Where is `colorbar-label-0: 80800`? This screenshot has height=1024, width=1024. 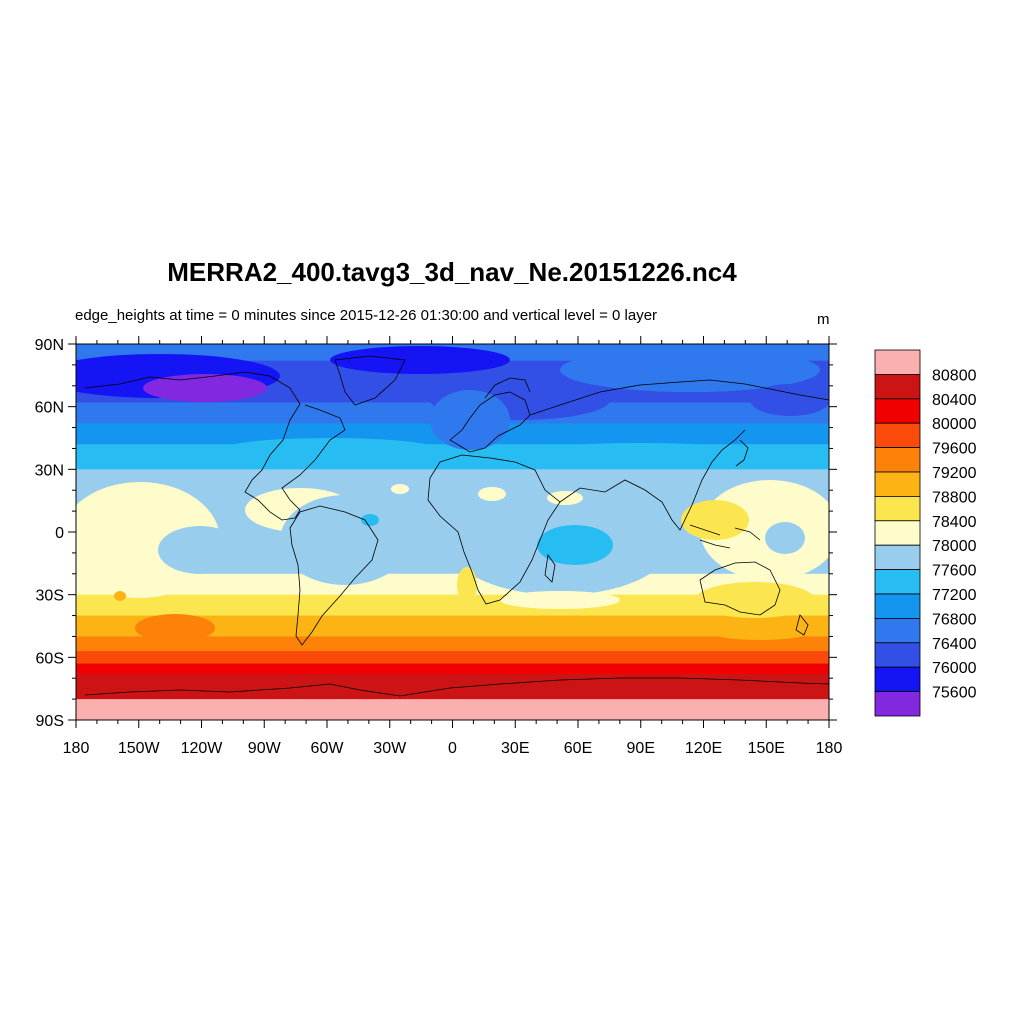
colorbar-label-0: 80800 is located at coordinates (954, 375).